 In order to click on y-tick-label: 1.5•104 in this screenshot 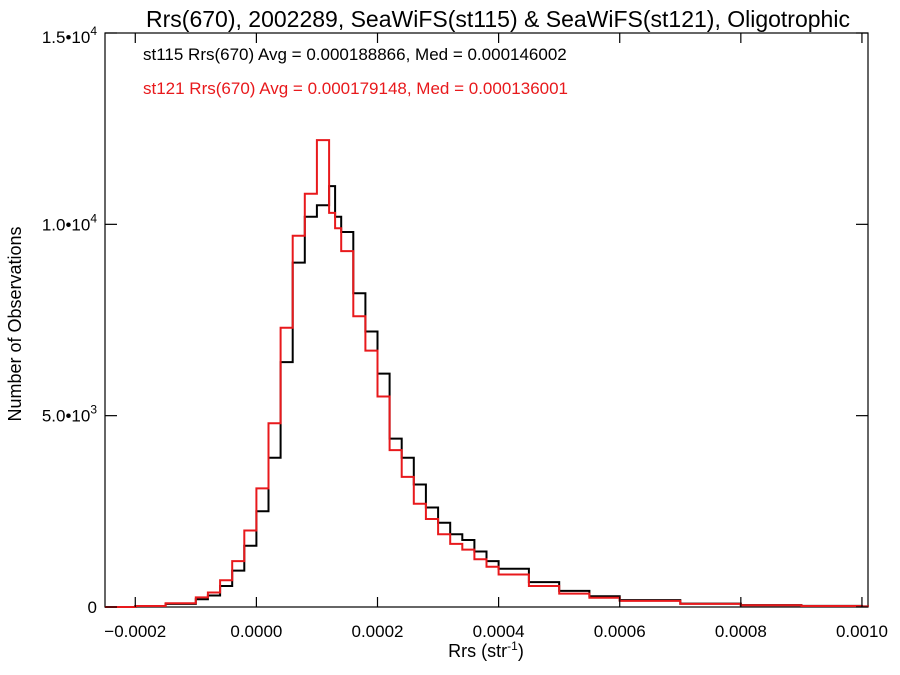, I will do `click(70, 35)`.